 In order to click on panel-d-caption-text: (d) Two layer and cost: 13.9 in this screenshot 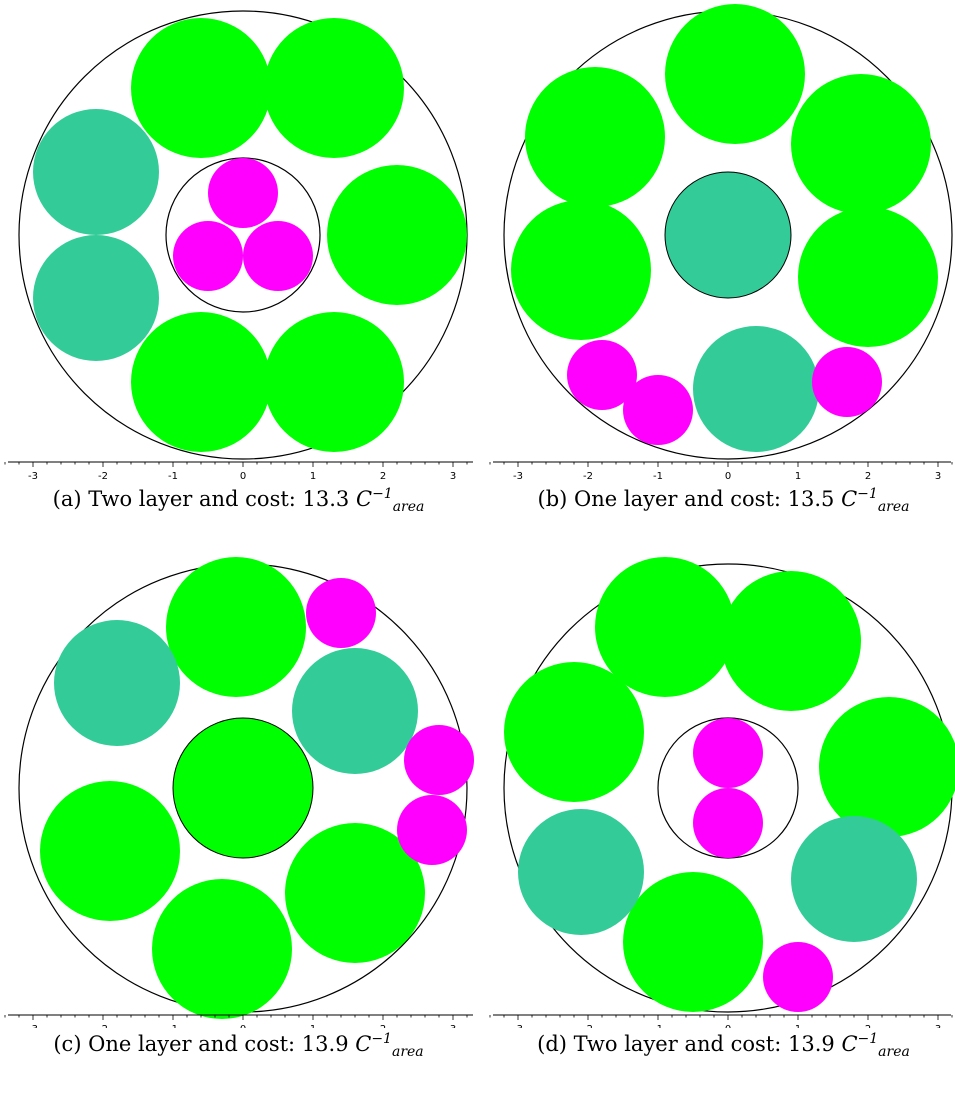, I will do `click(686, 1044)`.